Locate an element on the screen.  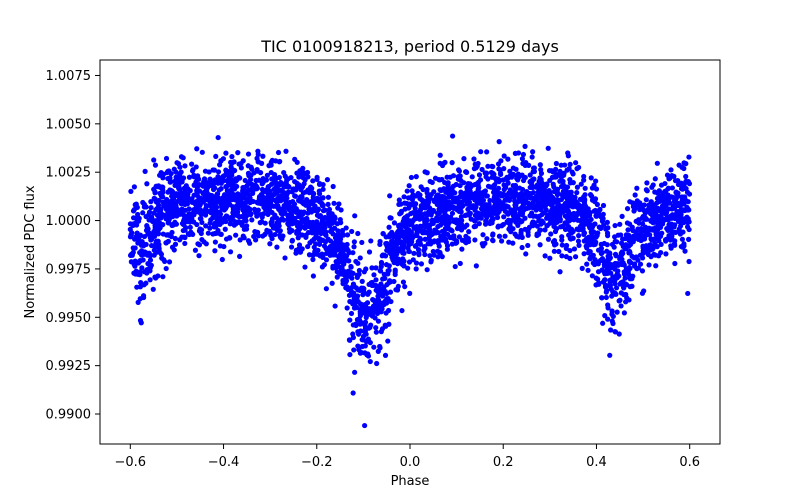
x-tick-label: −0.2 is located at coordinates (317, 462).